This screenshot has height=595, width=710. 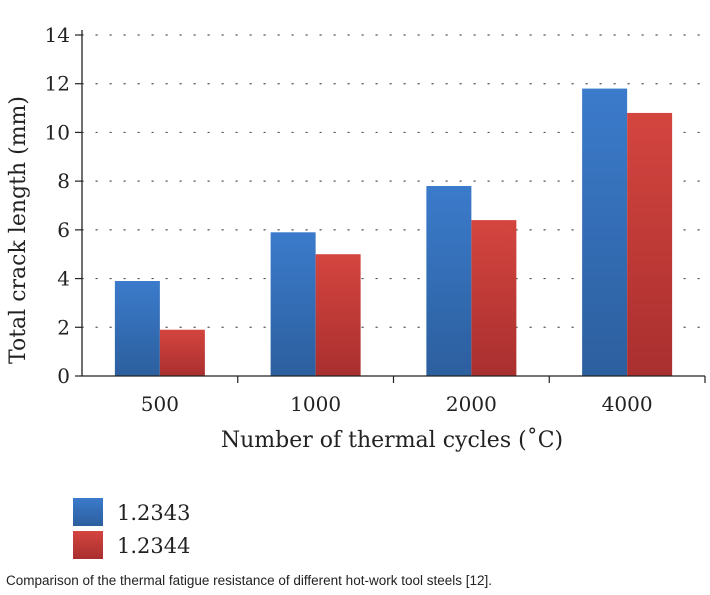 I want to click on x-axis-title: Number of thermal cycles (˚C), so click(x=392, y=439).